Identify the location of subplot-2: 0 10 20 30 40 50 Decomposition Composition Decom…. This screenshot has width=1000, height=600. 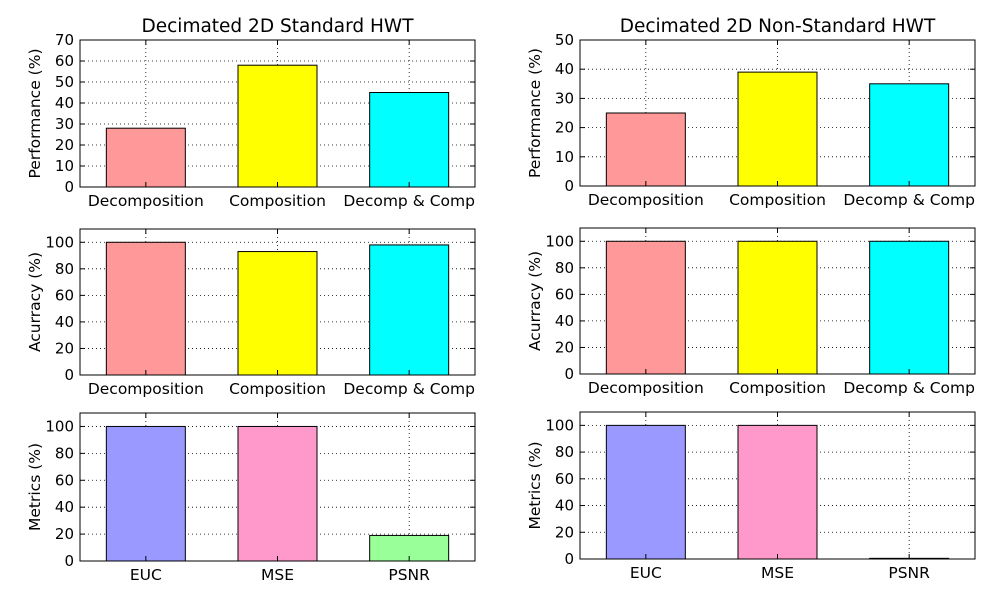
(751, 112).